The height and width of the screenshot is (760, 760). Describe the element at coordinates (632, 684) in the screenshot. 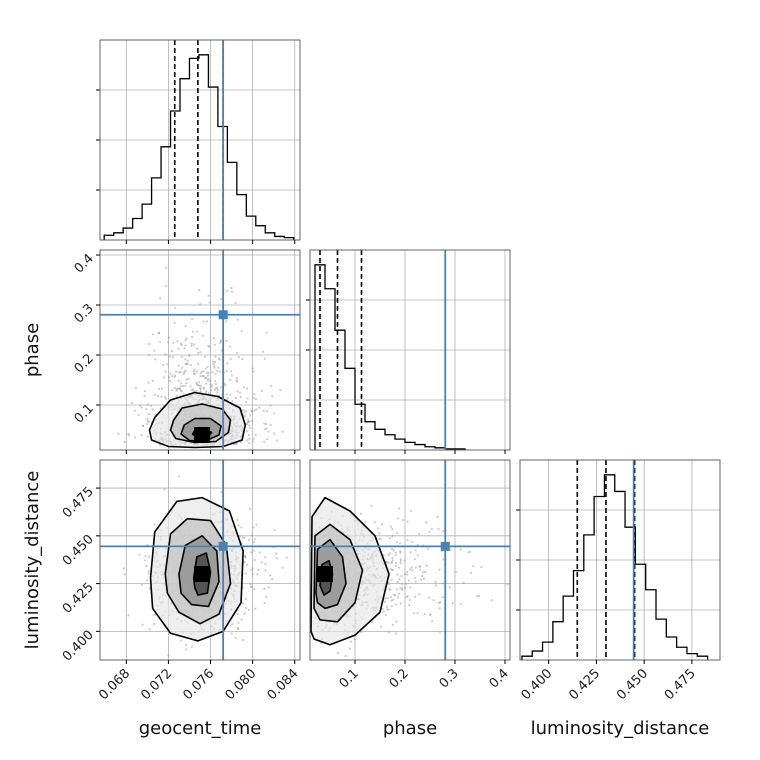

I see `x-tick-label-luminosity_distance: 0.450` at that location.